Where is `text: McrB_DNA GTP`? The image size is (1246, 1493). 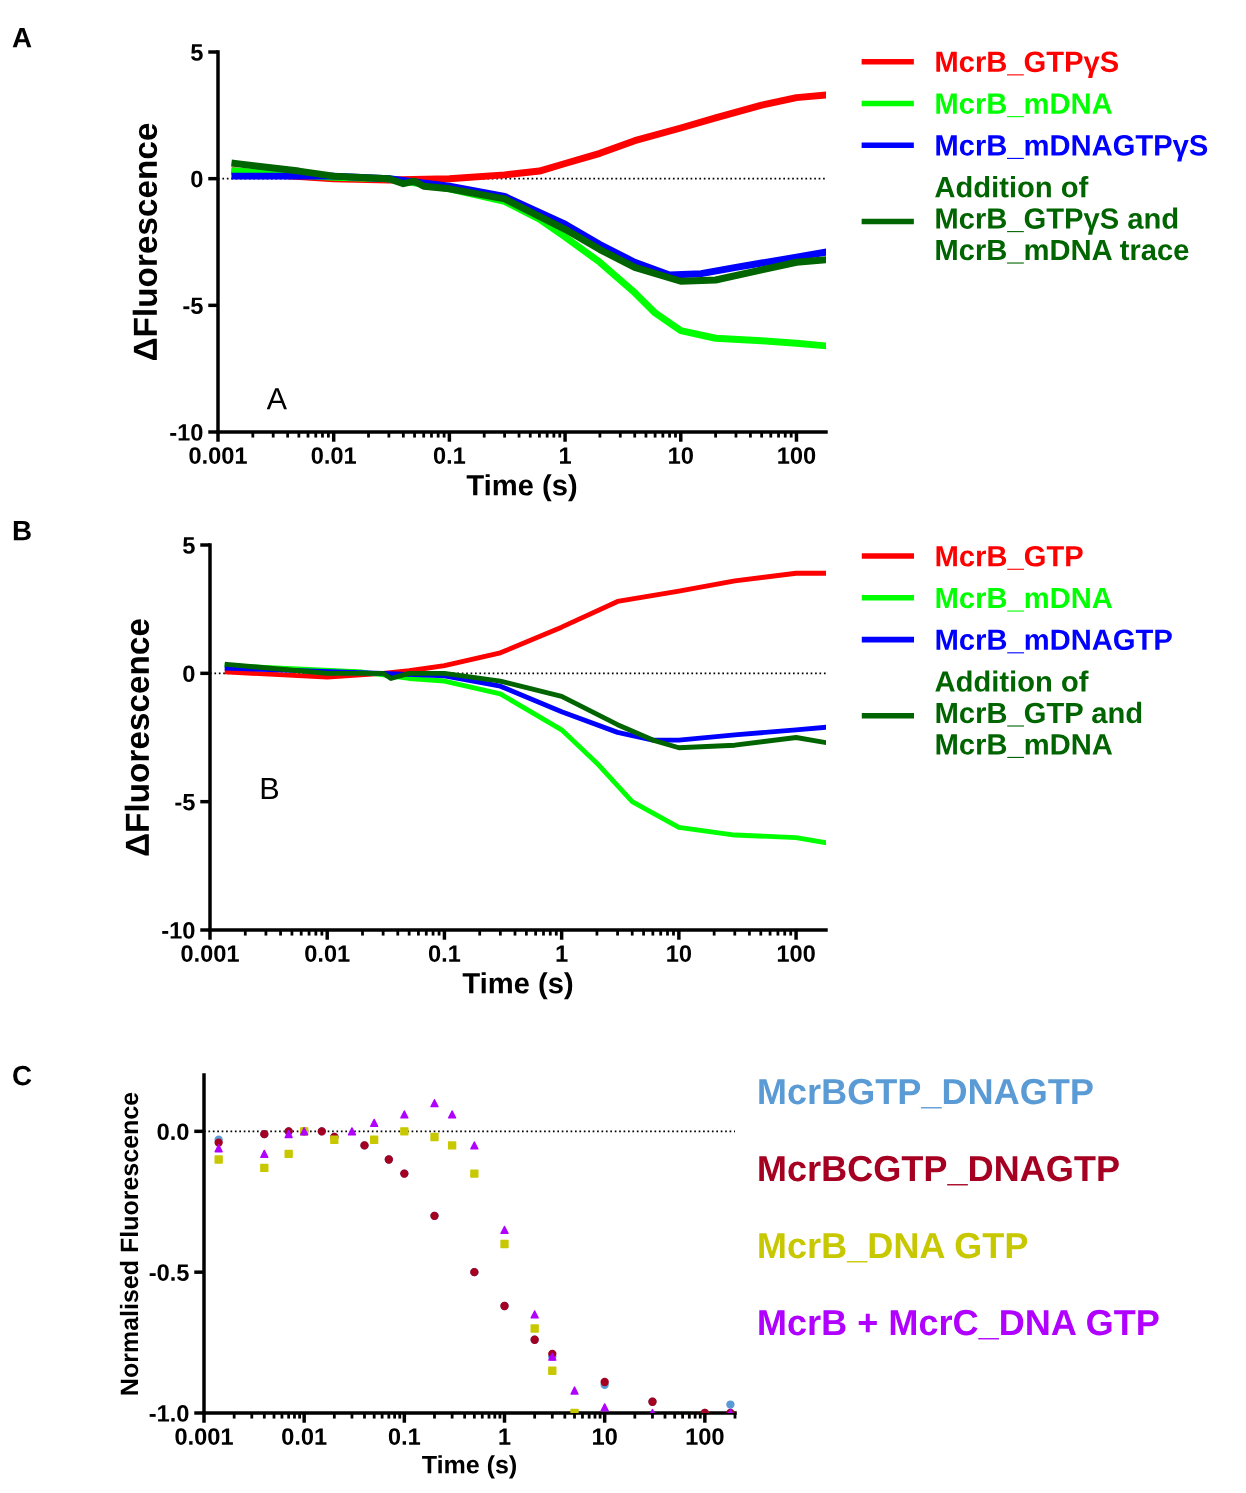
text: McrB_DNA GTP is located at coordinates (893, 1247).